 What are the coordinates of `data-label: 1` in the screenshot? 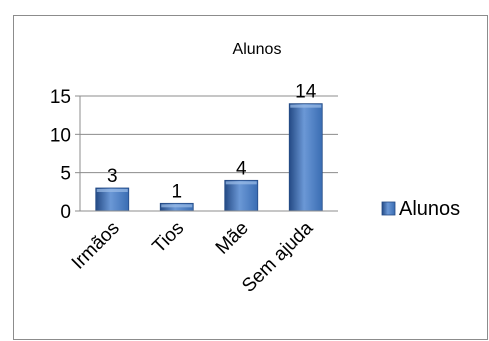 It's located at (176, 191).